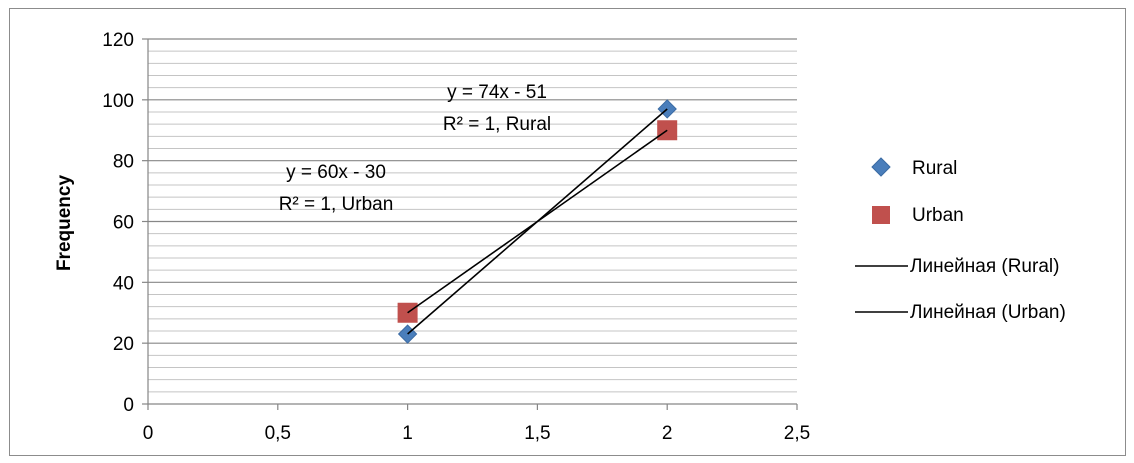  What do you see at coordinates (984, 266) in the screenshot?
I see `legend-rural-trend-label: Линейная (Rural)` at bounding box center [984, 266].